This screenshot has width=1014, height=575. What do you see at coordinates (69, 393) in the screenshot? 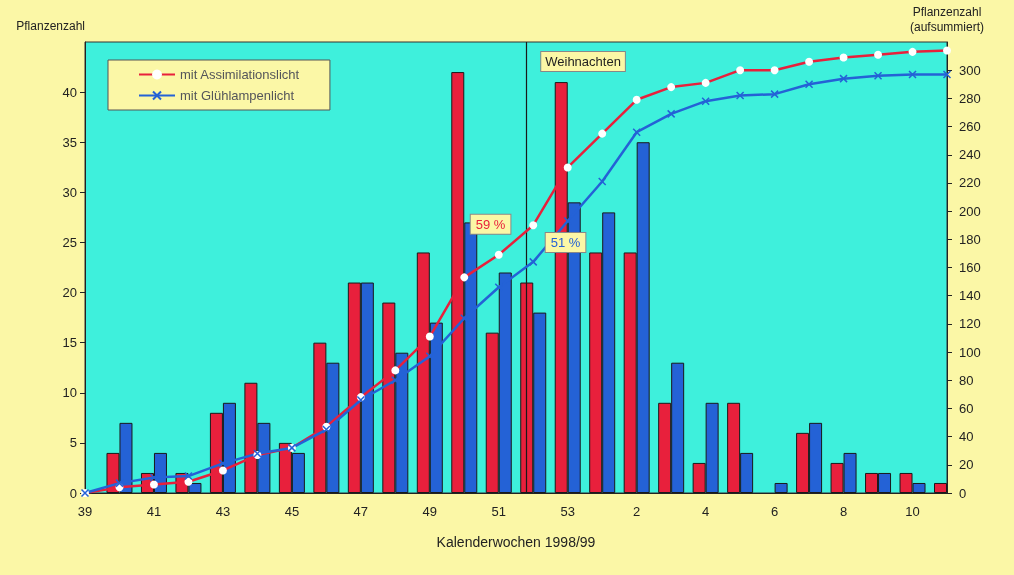
I see `y-tick-label: 10` at bounding box center [69, 393].